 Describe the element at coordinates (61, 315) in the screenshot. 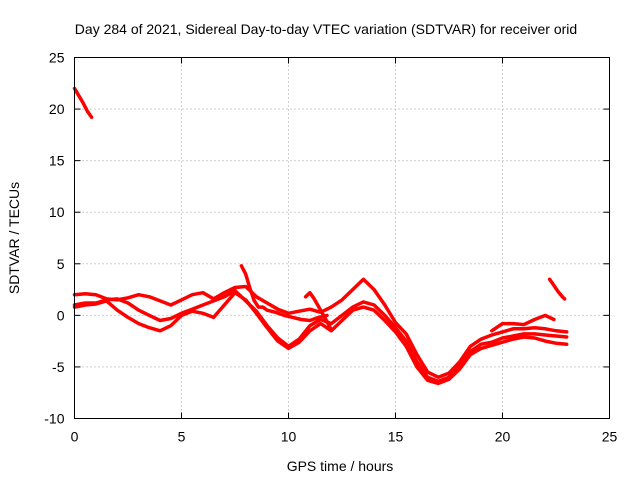

I see `y-tick-label: 0` at that location.